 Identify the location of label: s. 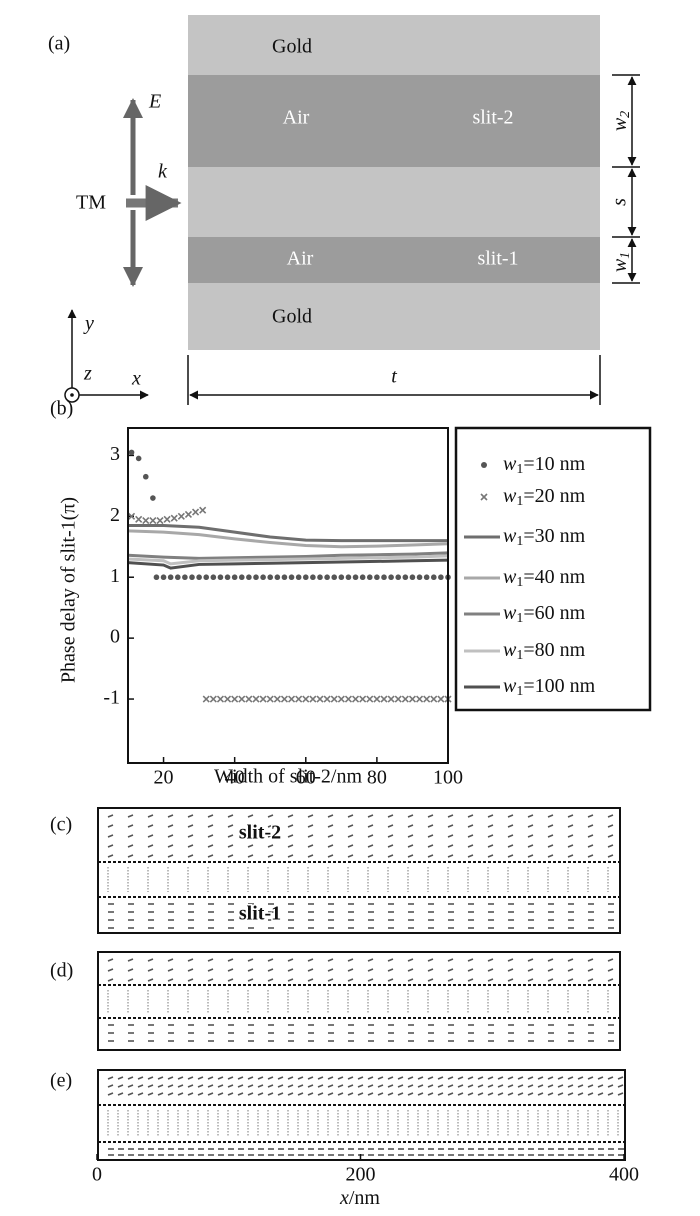
(620, 202).